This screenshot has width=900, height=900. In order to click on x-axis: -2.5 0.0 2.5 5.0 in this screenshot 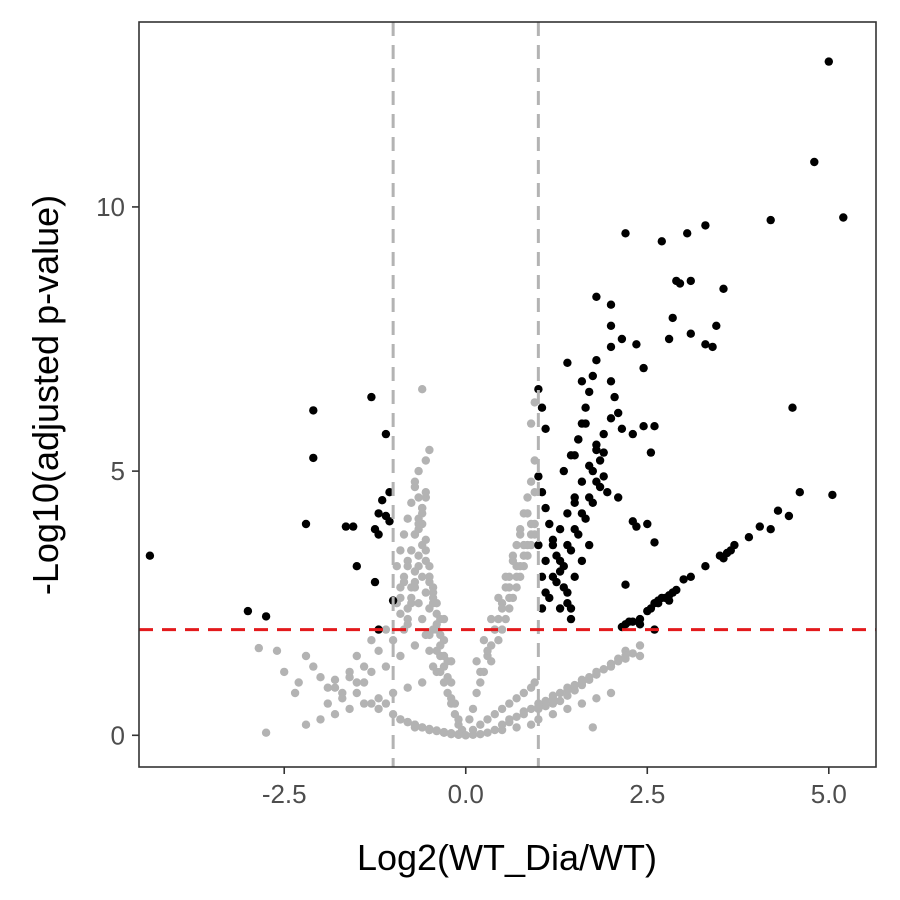, I will do `click(554, 788)`.